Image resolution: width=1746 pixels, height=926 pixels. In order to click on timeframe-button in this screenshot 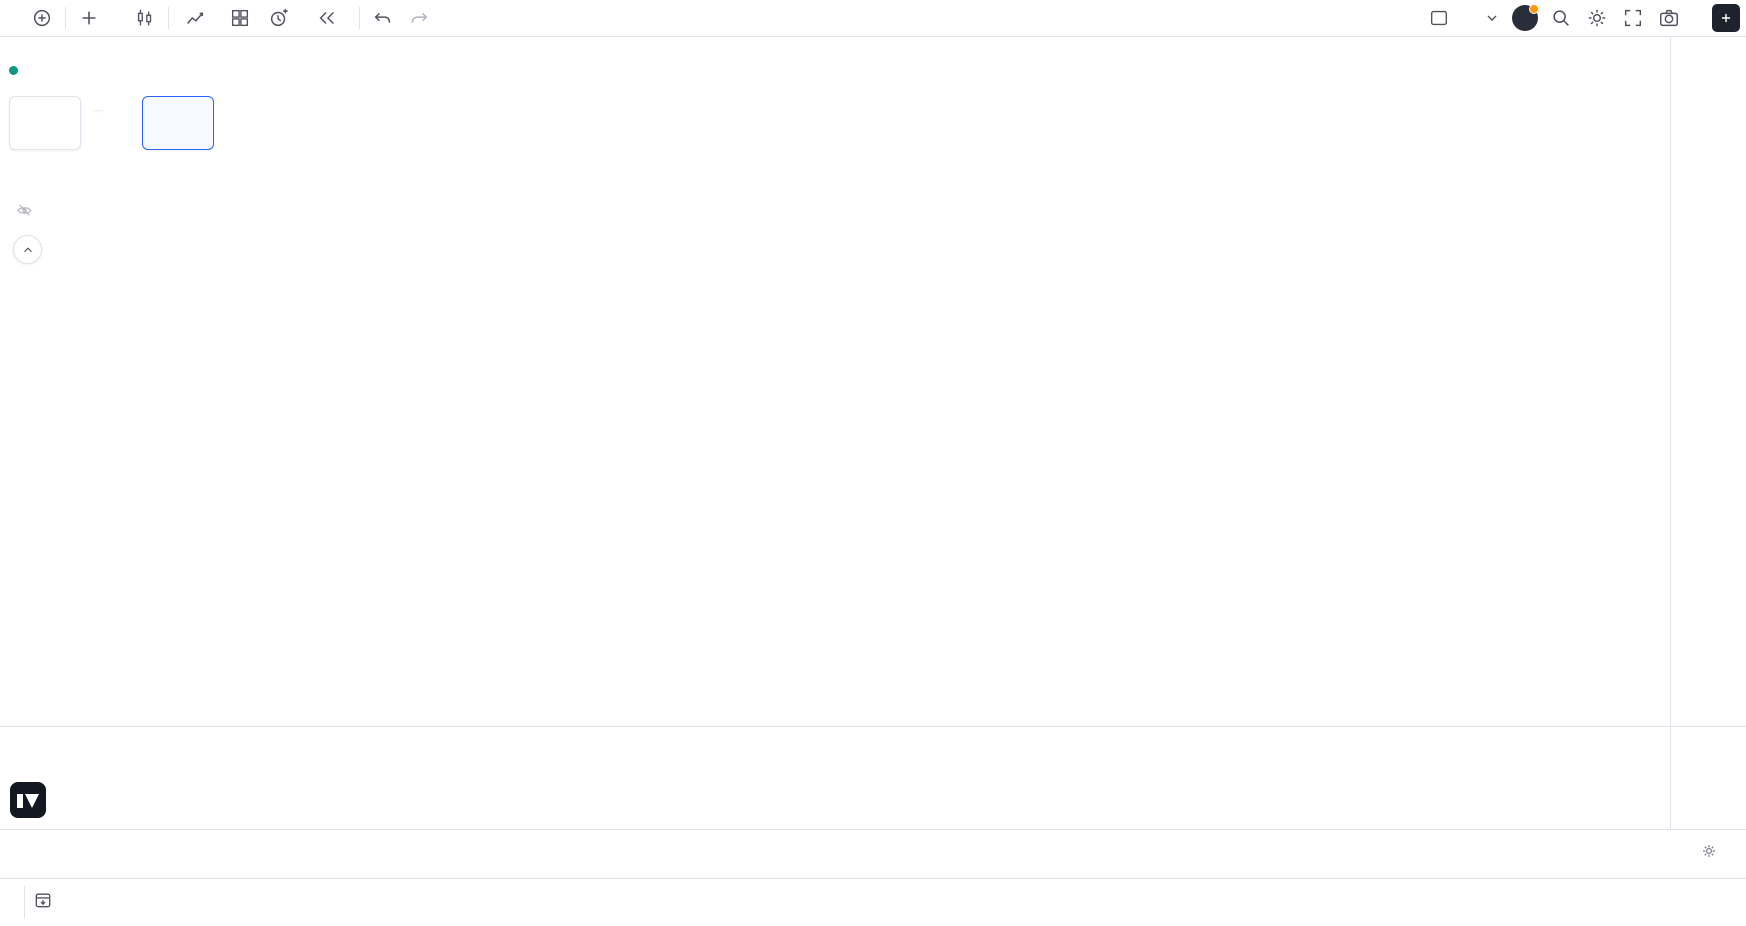, I will do `click(117, 18)`.